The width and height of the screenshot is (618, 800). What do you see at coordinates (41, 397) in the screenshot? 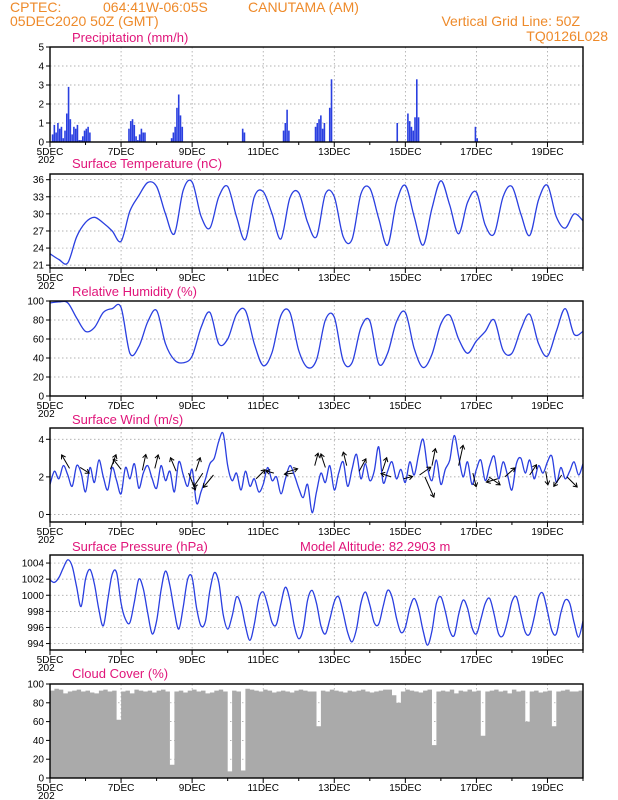
I see `y-tick-label: 0` at bounding box center [41, 397].